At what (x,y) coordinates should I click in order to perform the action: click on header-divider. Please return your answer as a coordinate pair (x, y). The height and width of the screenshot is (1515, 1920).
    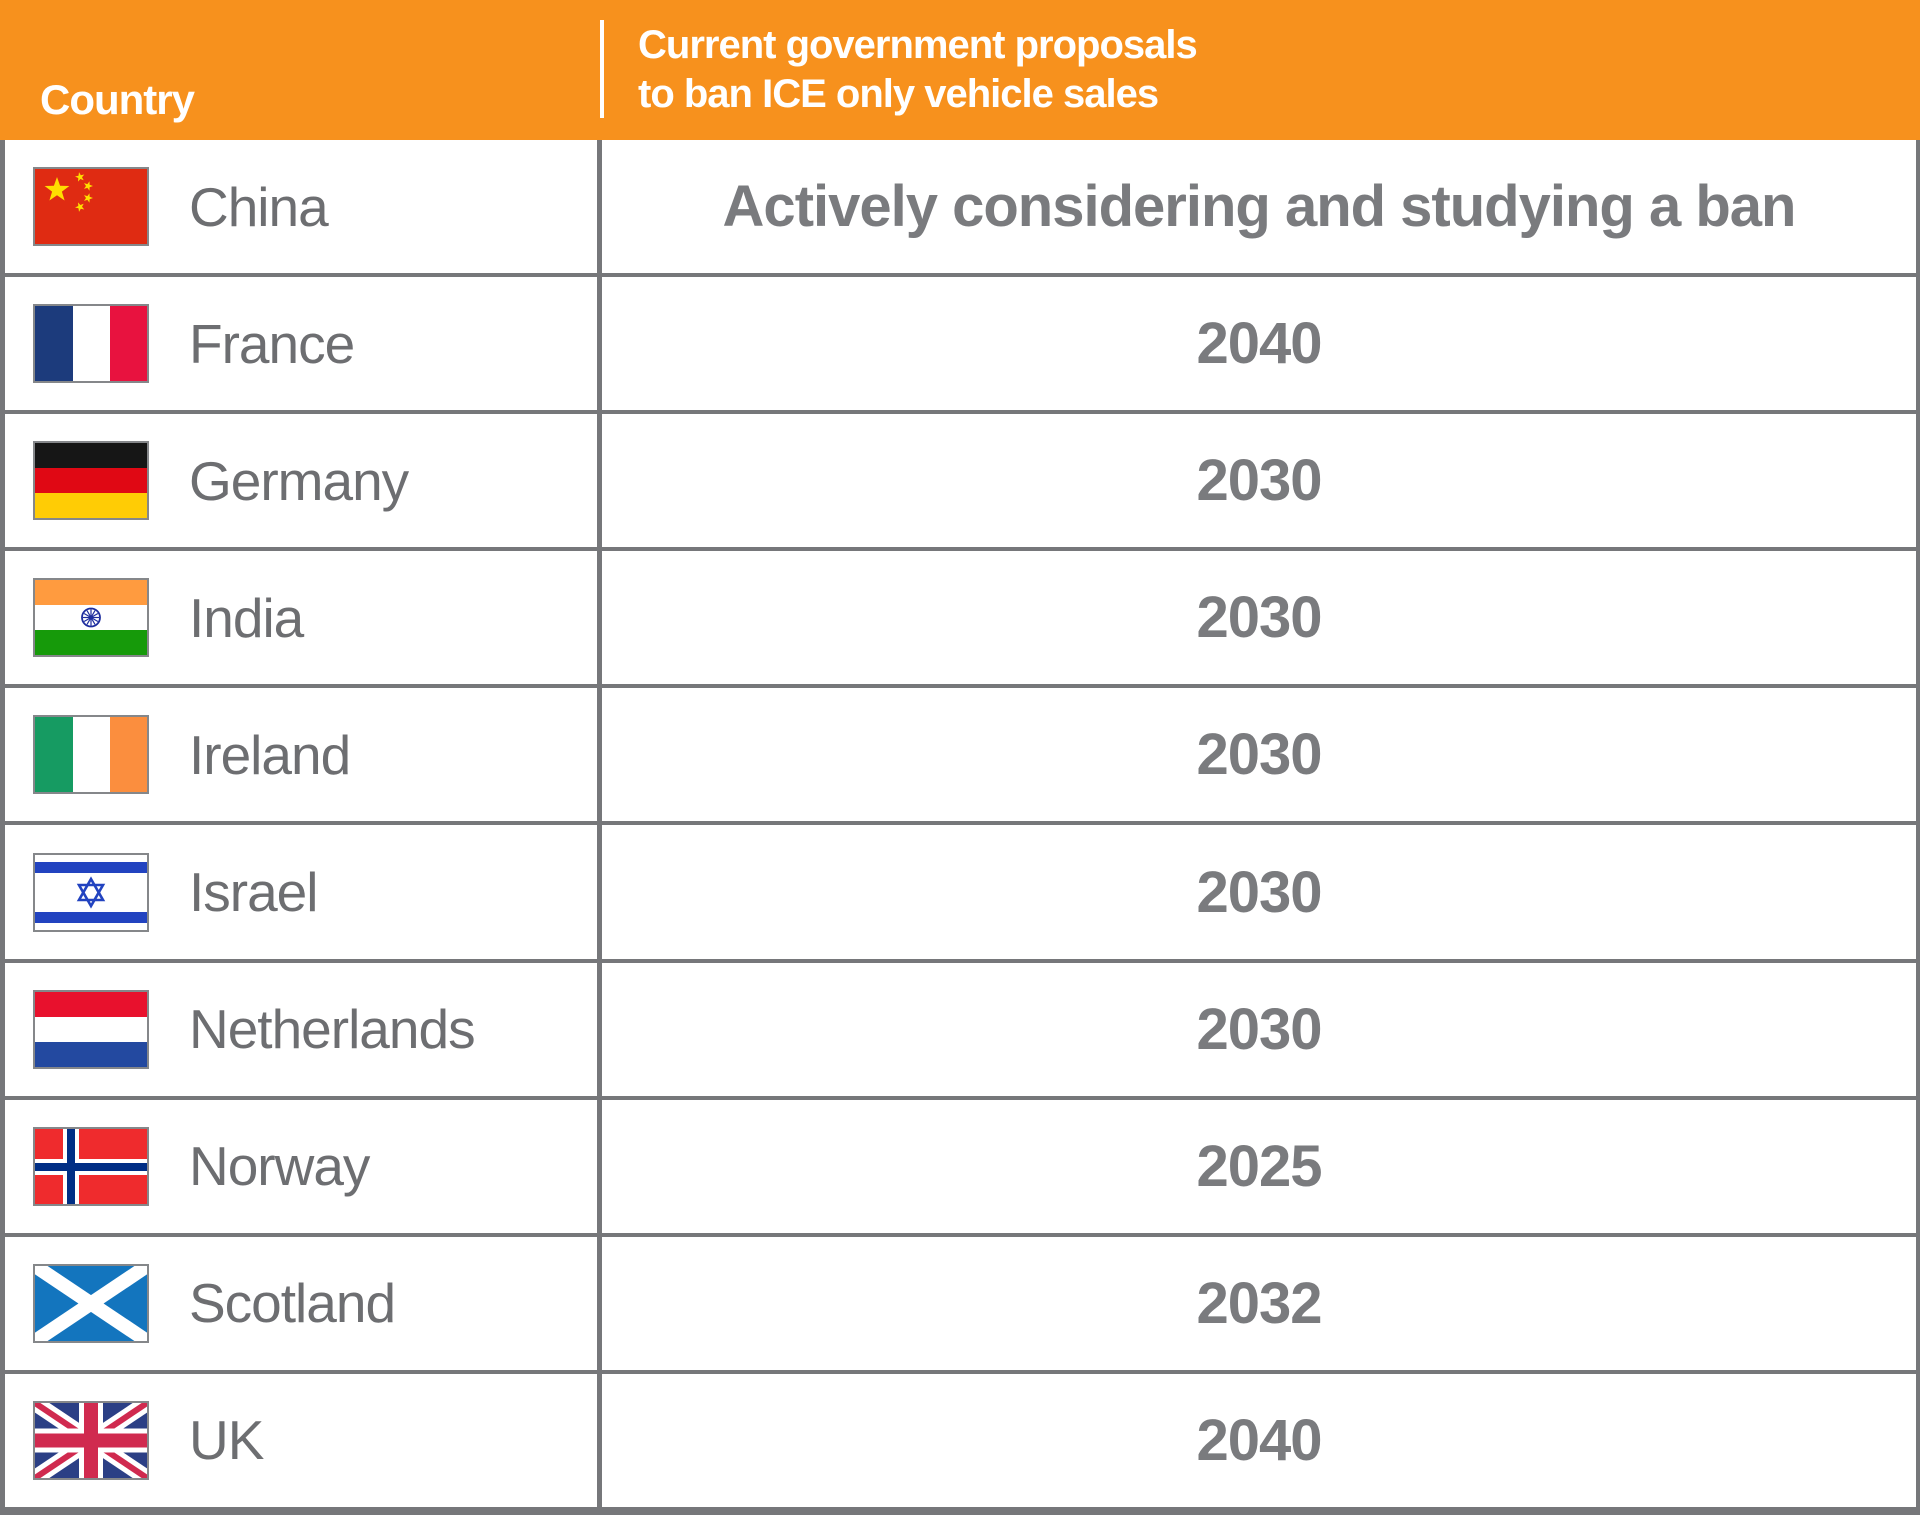
    Looking at the image, I should click on (602, 69).